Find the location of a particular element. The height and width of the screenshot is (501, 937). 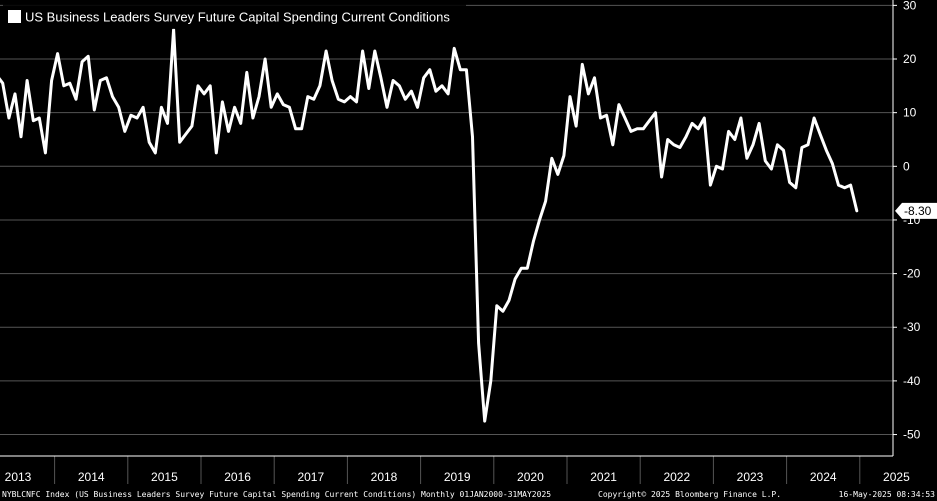

x-tick-label: 2018 is located at coordinates (384, 477).